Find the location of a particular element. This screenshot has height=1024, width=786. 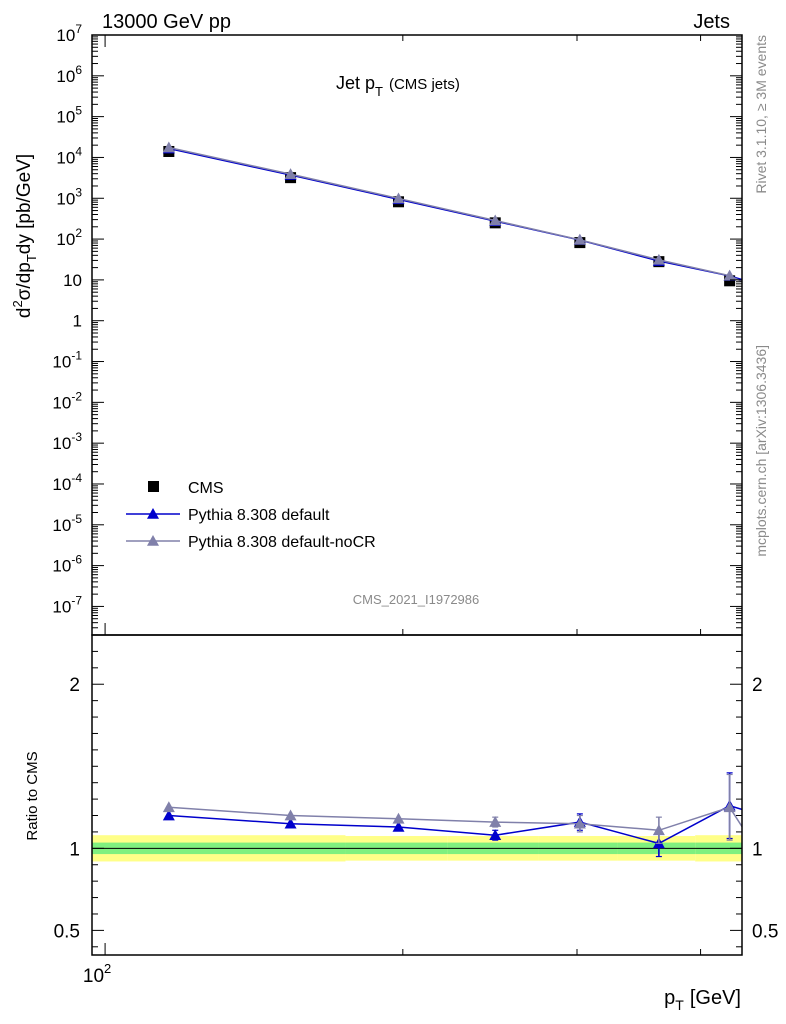

ratio-y-axis-label: Ratio to CMS is located at coordinates (32, 795).